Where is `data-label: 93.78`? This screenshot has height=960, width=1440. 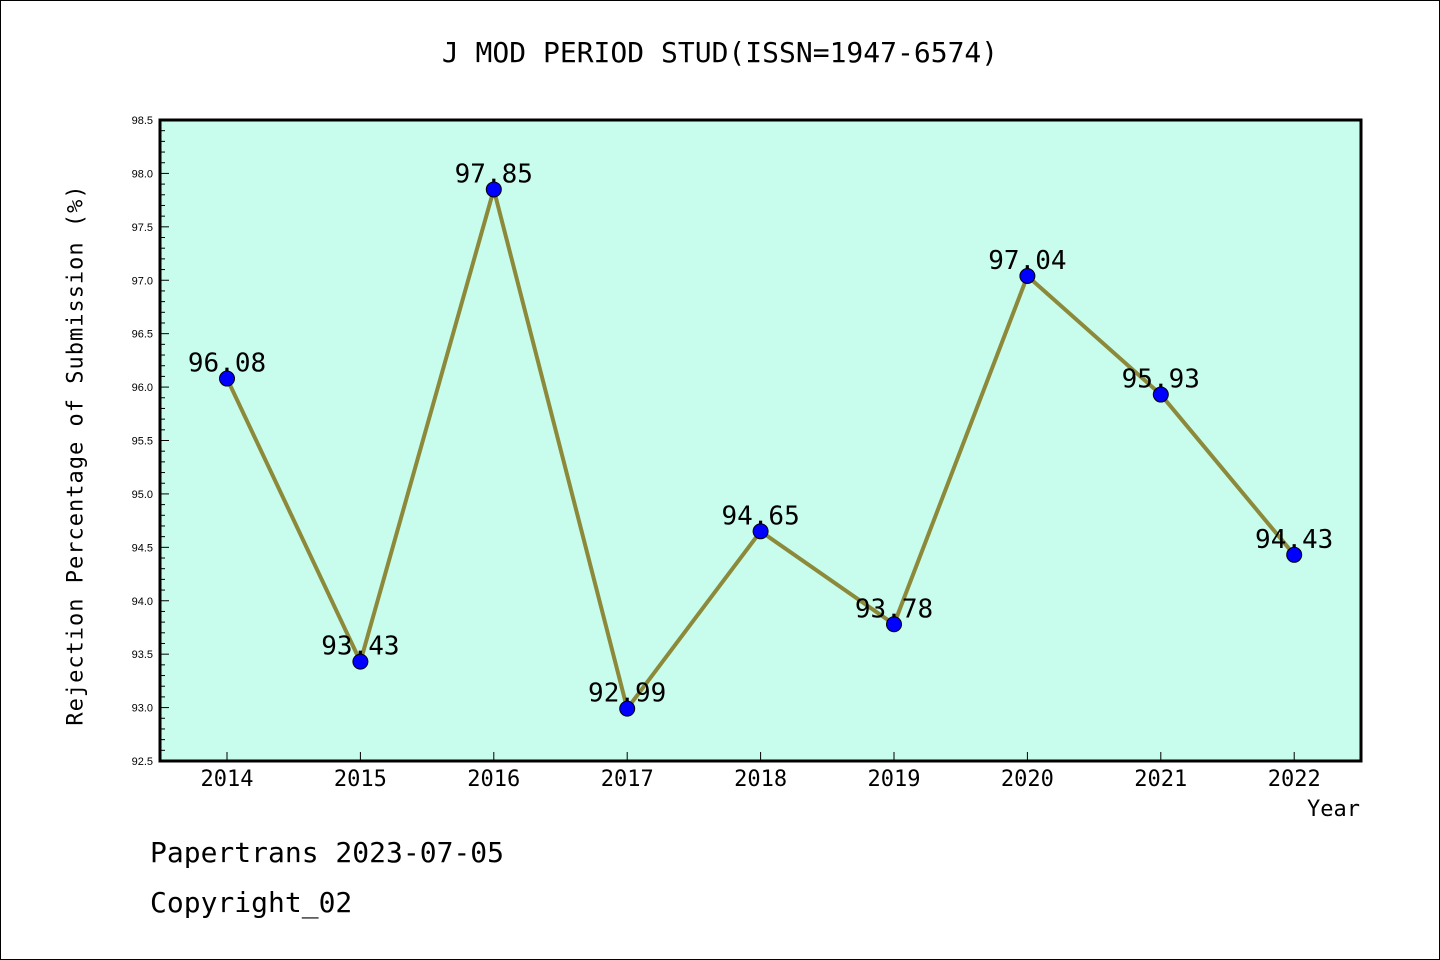
data-label: 93.78 is located at coordinates (894, 609).